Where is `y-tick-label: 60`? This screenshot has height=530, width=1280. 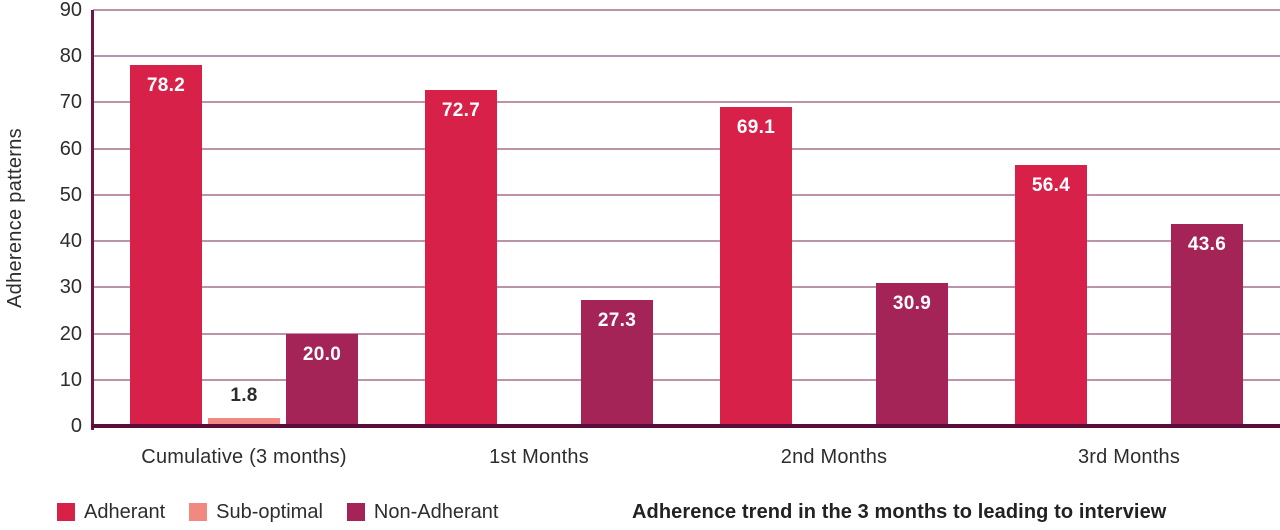 y-tick-label: 60 is located at coordinates (70, 148).